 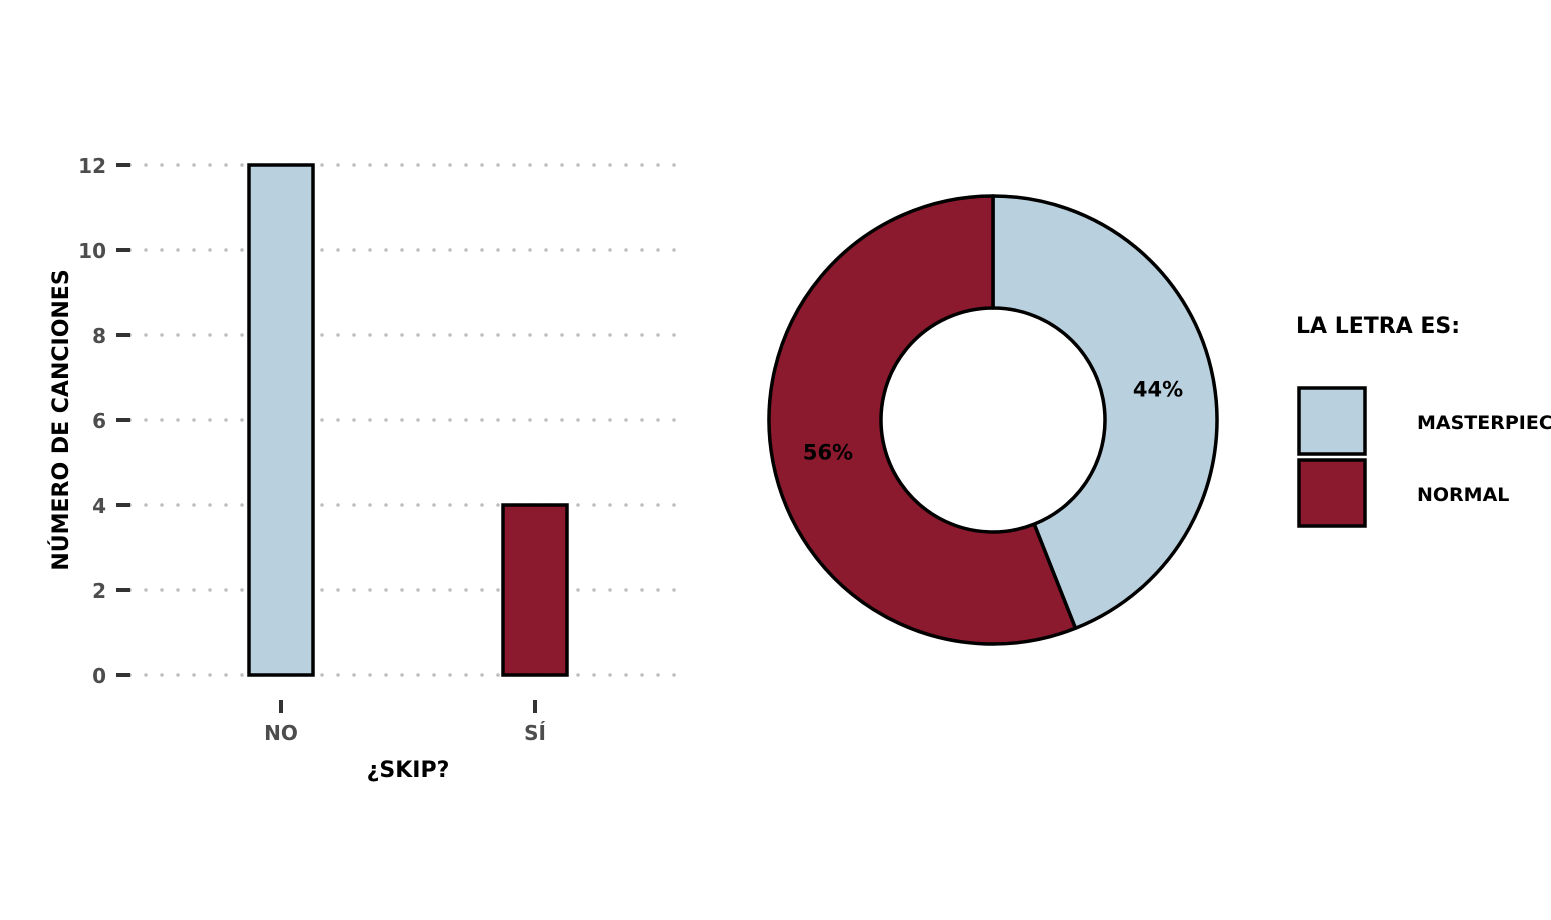 I want to click on bar-series, so click(x=408, y=420).